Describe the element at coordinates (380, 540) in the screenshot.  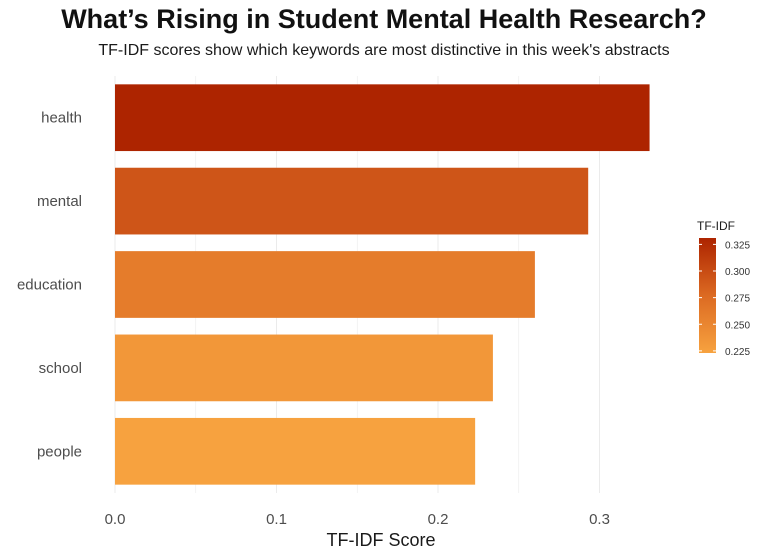
I see `x-axis-label: TF-IDF Score` at that location.